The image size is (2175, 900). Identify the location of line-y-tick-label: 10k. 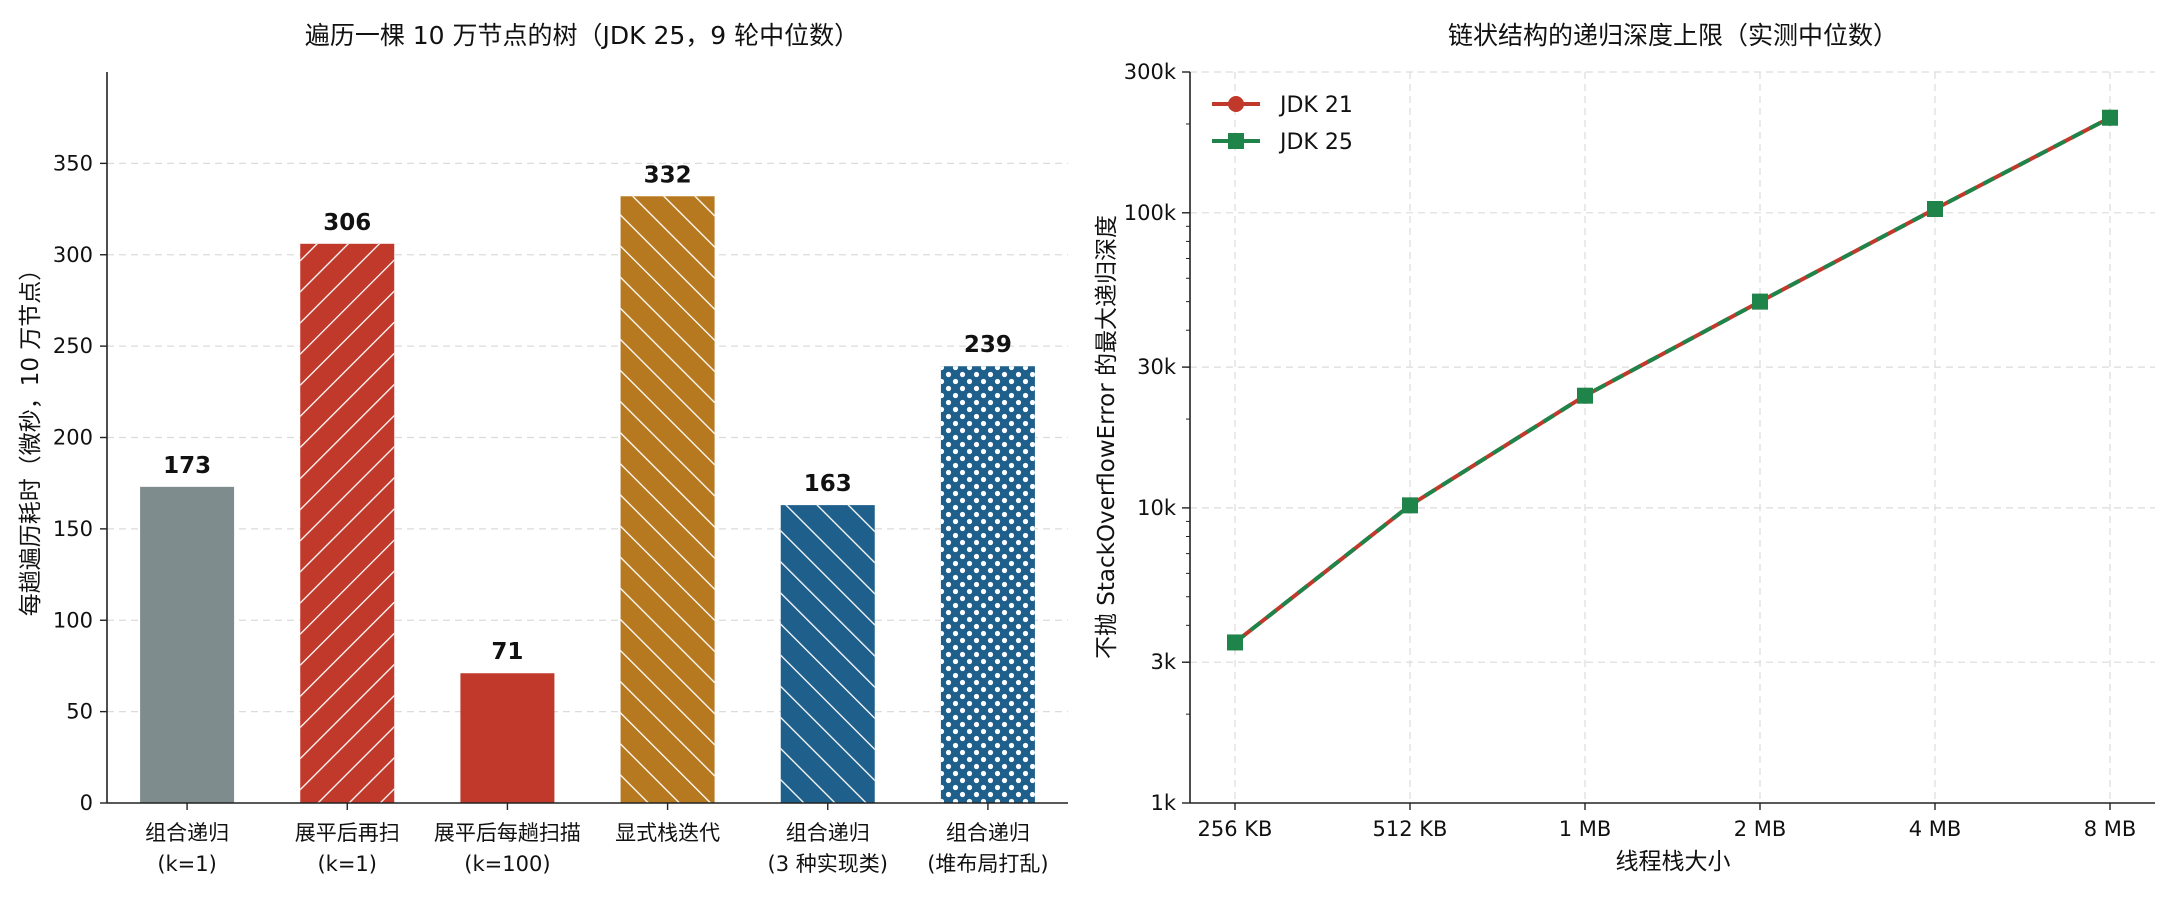
(1157, 508).